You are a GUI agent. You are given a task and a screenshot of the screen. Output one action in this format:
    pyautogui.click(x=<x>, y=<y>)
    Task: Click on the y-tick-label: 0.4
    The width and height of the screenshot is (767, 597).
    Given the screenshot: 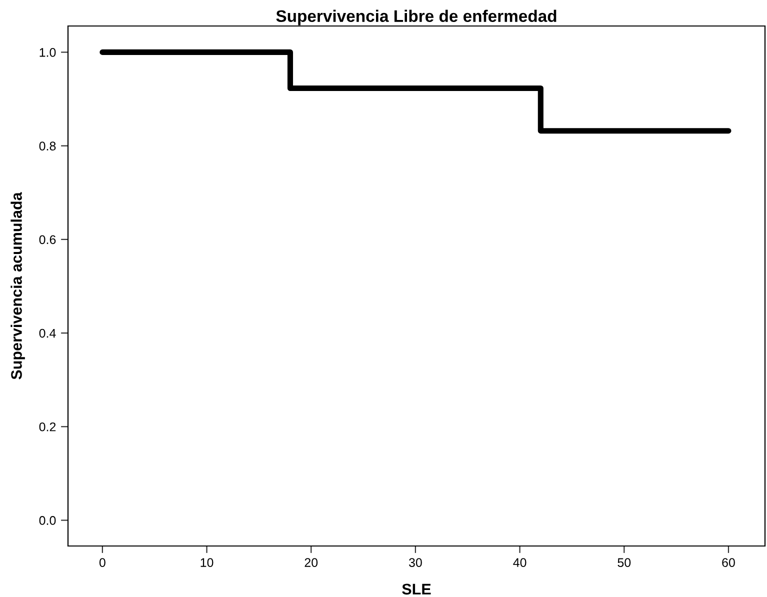 What is the action you would take?
    pyautogui.click(x=47, y=333)
    